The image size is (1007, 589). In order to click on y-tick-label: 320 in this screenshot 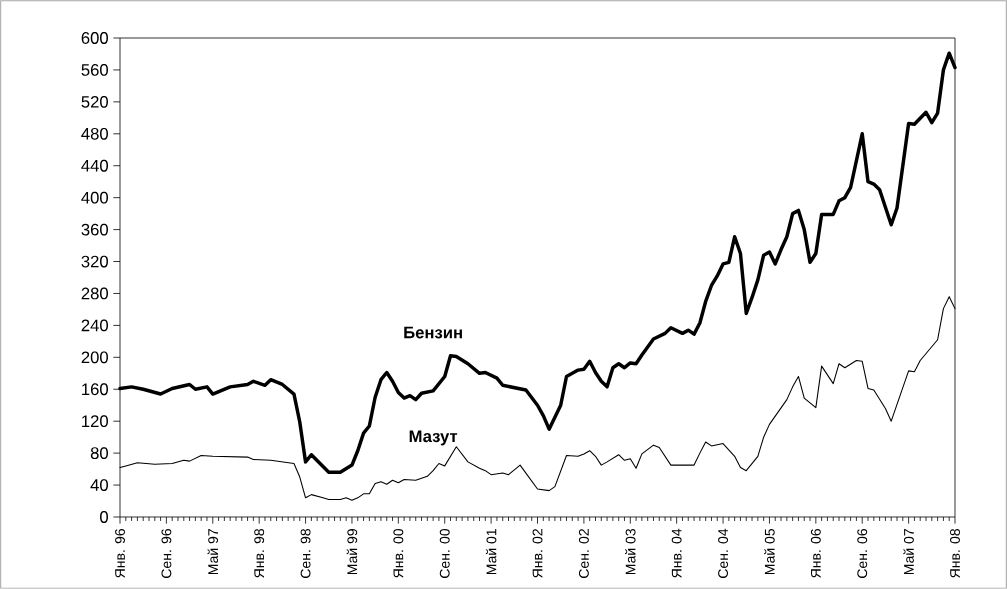, I will do `click(94, 261)`.